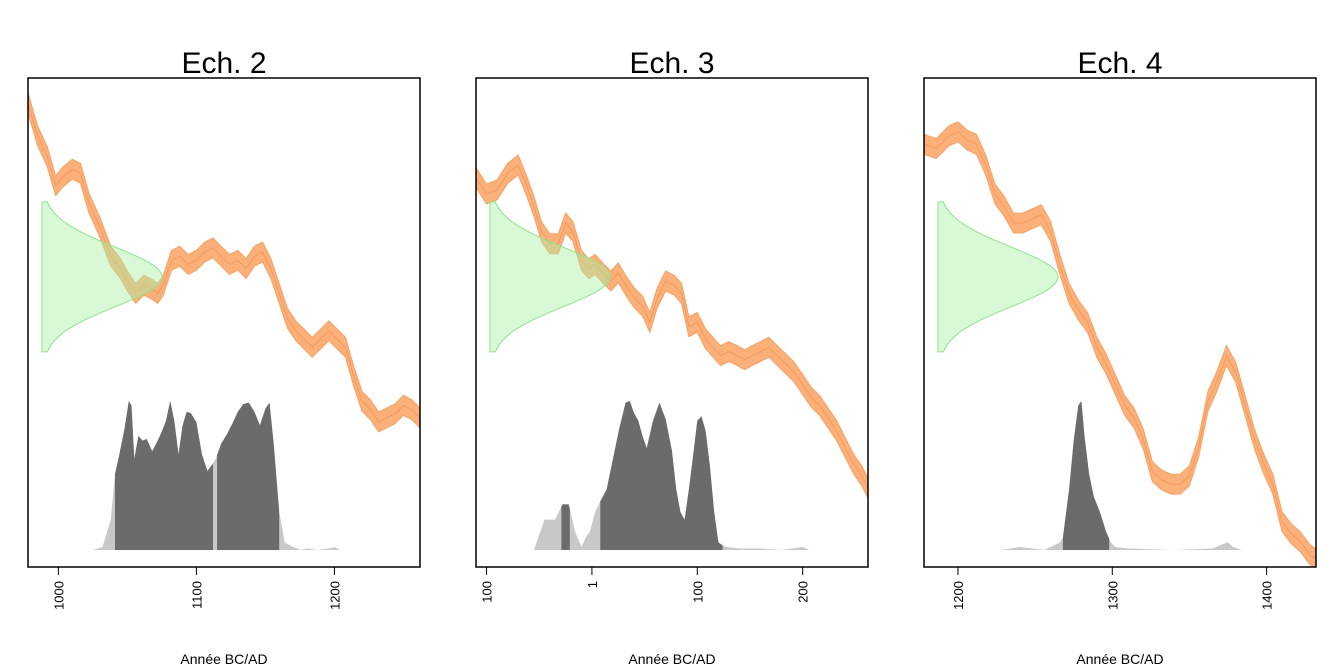 The width and height of the screenshot is (1344, 672). What do you see at coordinates (671, 63) in the screenshot?
I see `chart-title: Ech. 3` at bounding box center [671, 63].